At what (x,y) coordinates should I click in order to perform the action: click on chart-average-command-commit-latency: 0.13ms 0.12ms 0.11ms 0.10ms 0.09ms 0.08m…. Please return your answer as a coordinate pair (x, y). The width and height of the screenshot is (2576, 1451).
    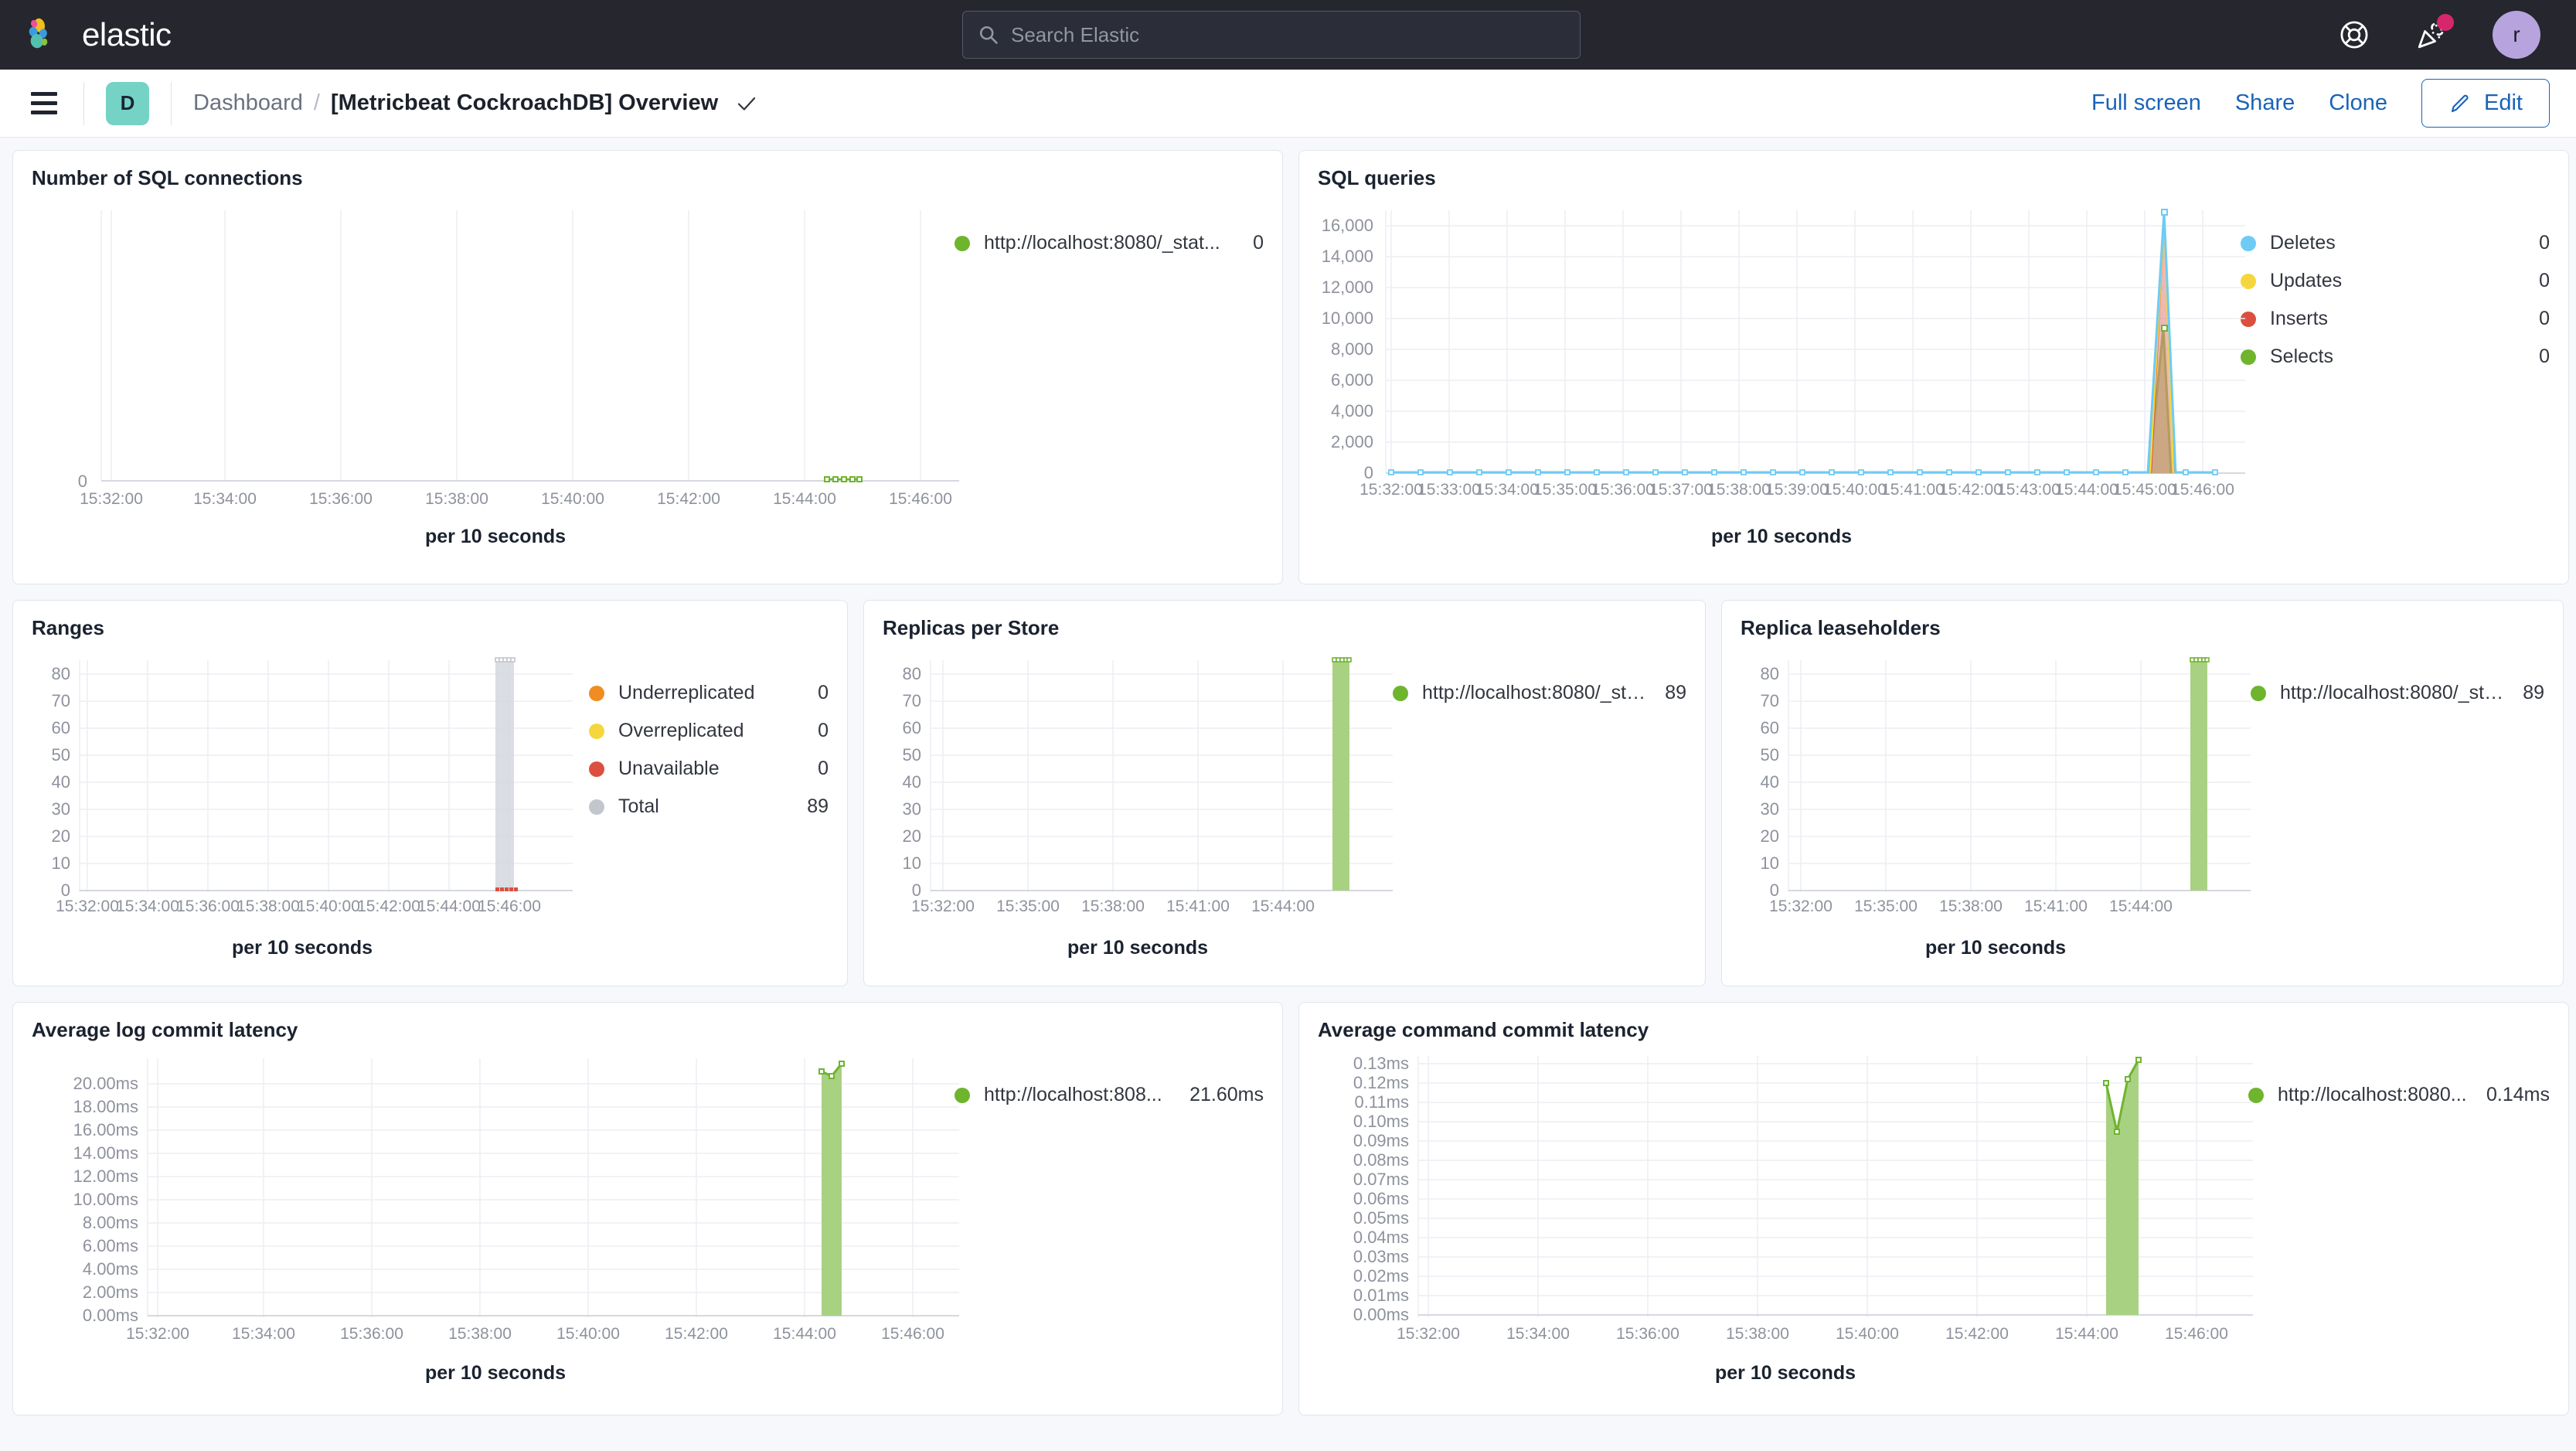
    Looking at the image, I should click on (1785, 1223).